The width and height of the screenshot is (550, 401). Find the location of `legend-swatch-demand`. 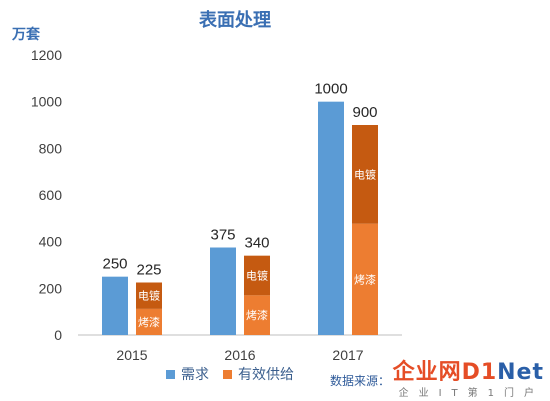

legend-swatch-demand is located at coordinates (170, 374).